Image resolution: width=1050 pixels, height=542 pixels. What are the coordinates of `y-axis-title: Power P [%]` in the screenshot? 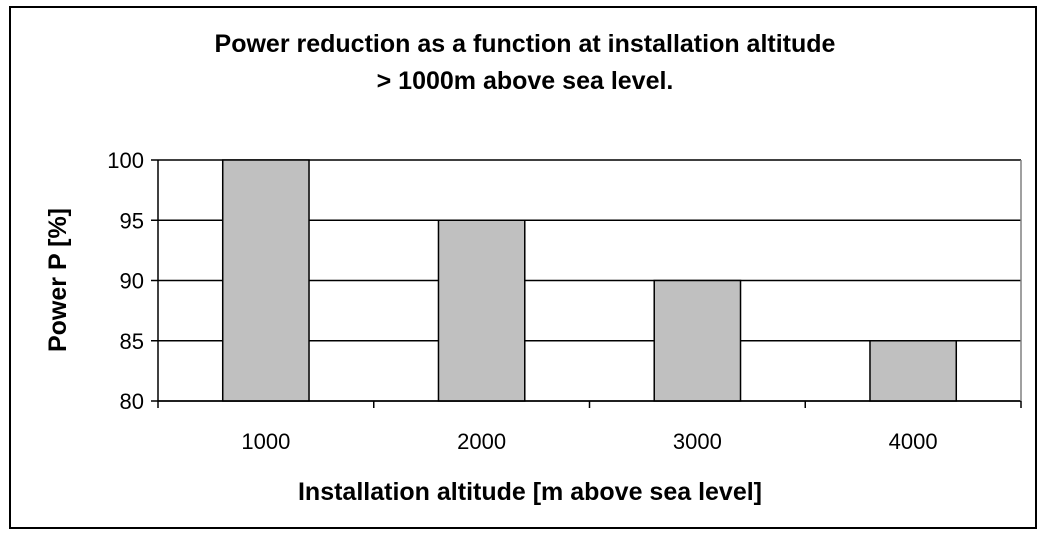 It's located at (58, 280).